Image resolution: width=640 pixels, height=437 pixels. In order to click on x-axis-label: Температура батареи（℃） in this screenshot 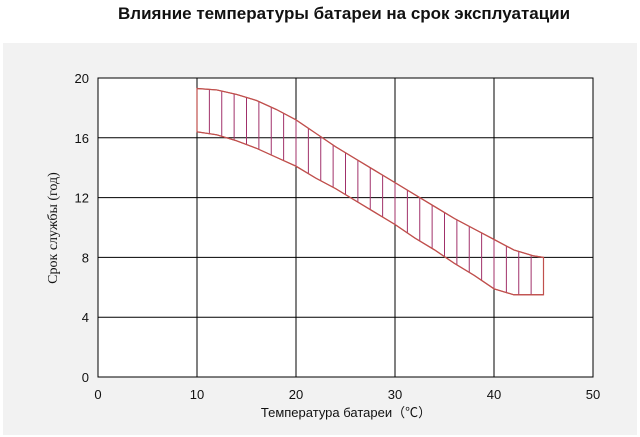, I will do `click(346, 412)`.